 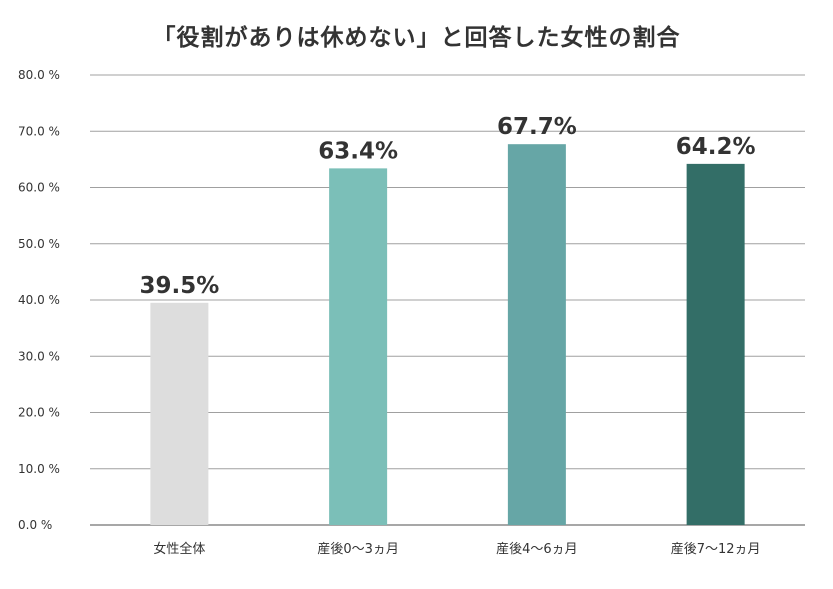 What do you see at coordinates (35, 525) in the screenshot?
I see `y-tick-label: 0.0 %` at bounding box center [35, 525].